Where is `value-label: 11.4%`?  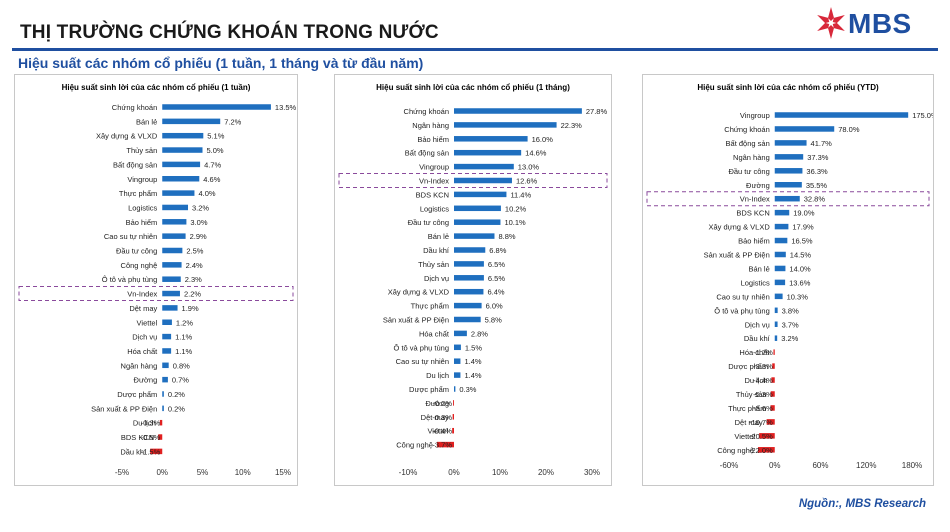 value-label: 11.4% is located at coordinates (520, 194).